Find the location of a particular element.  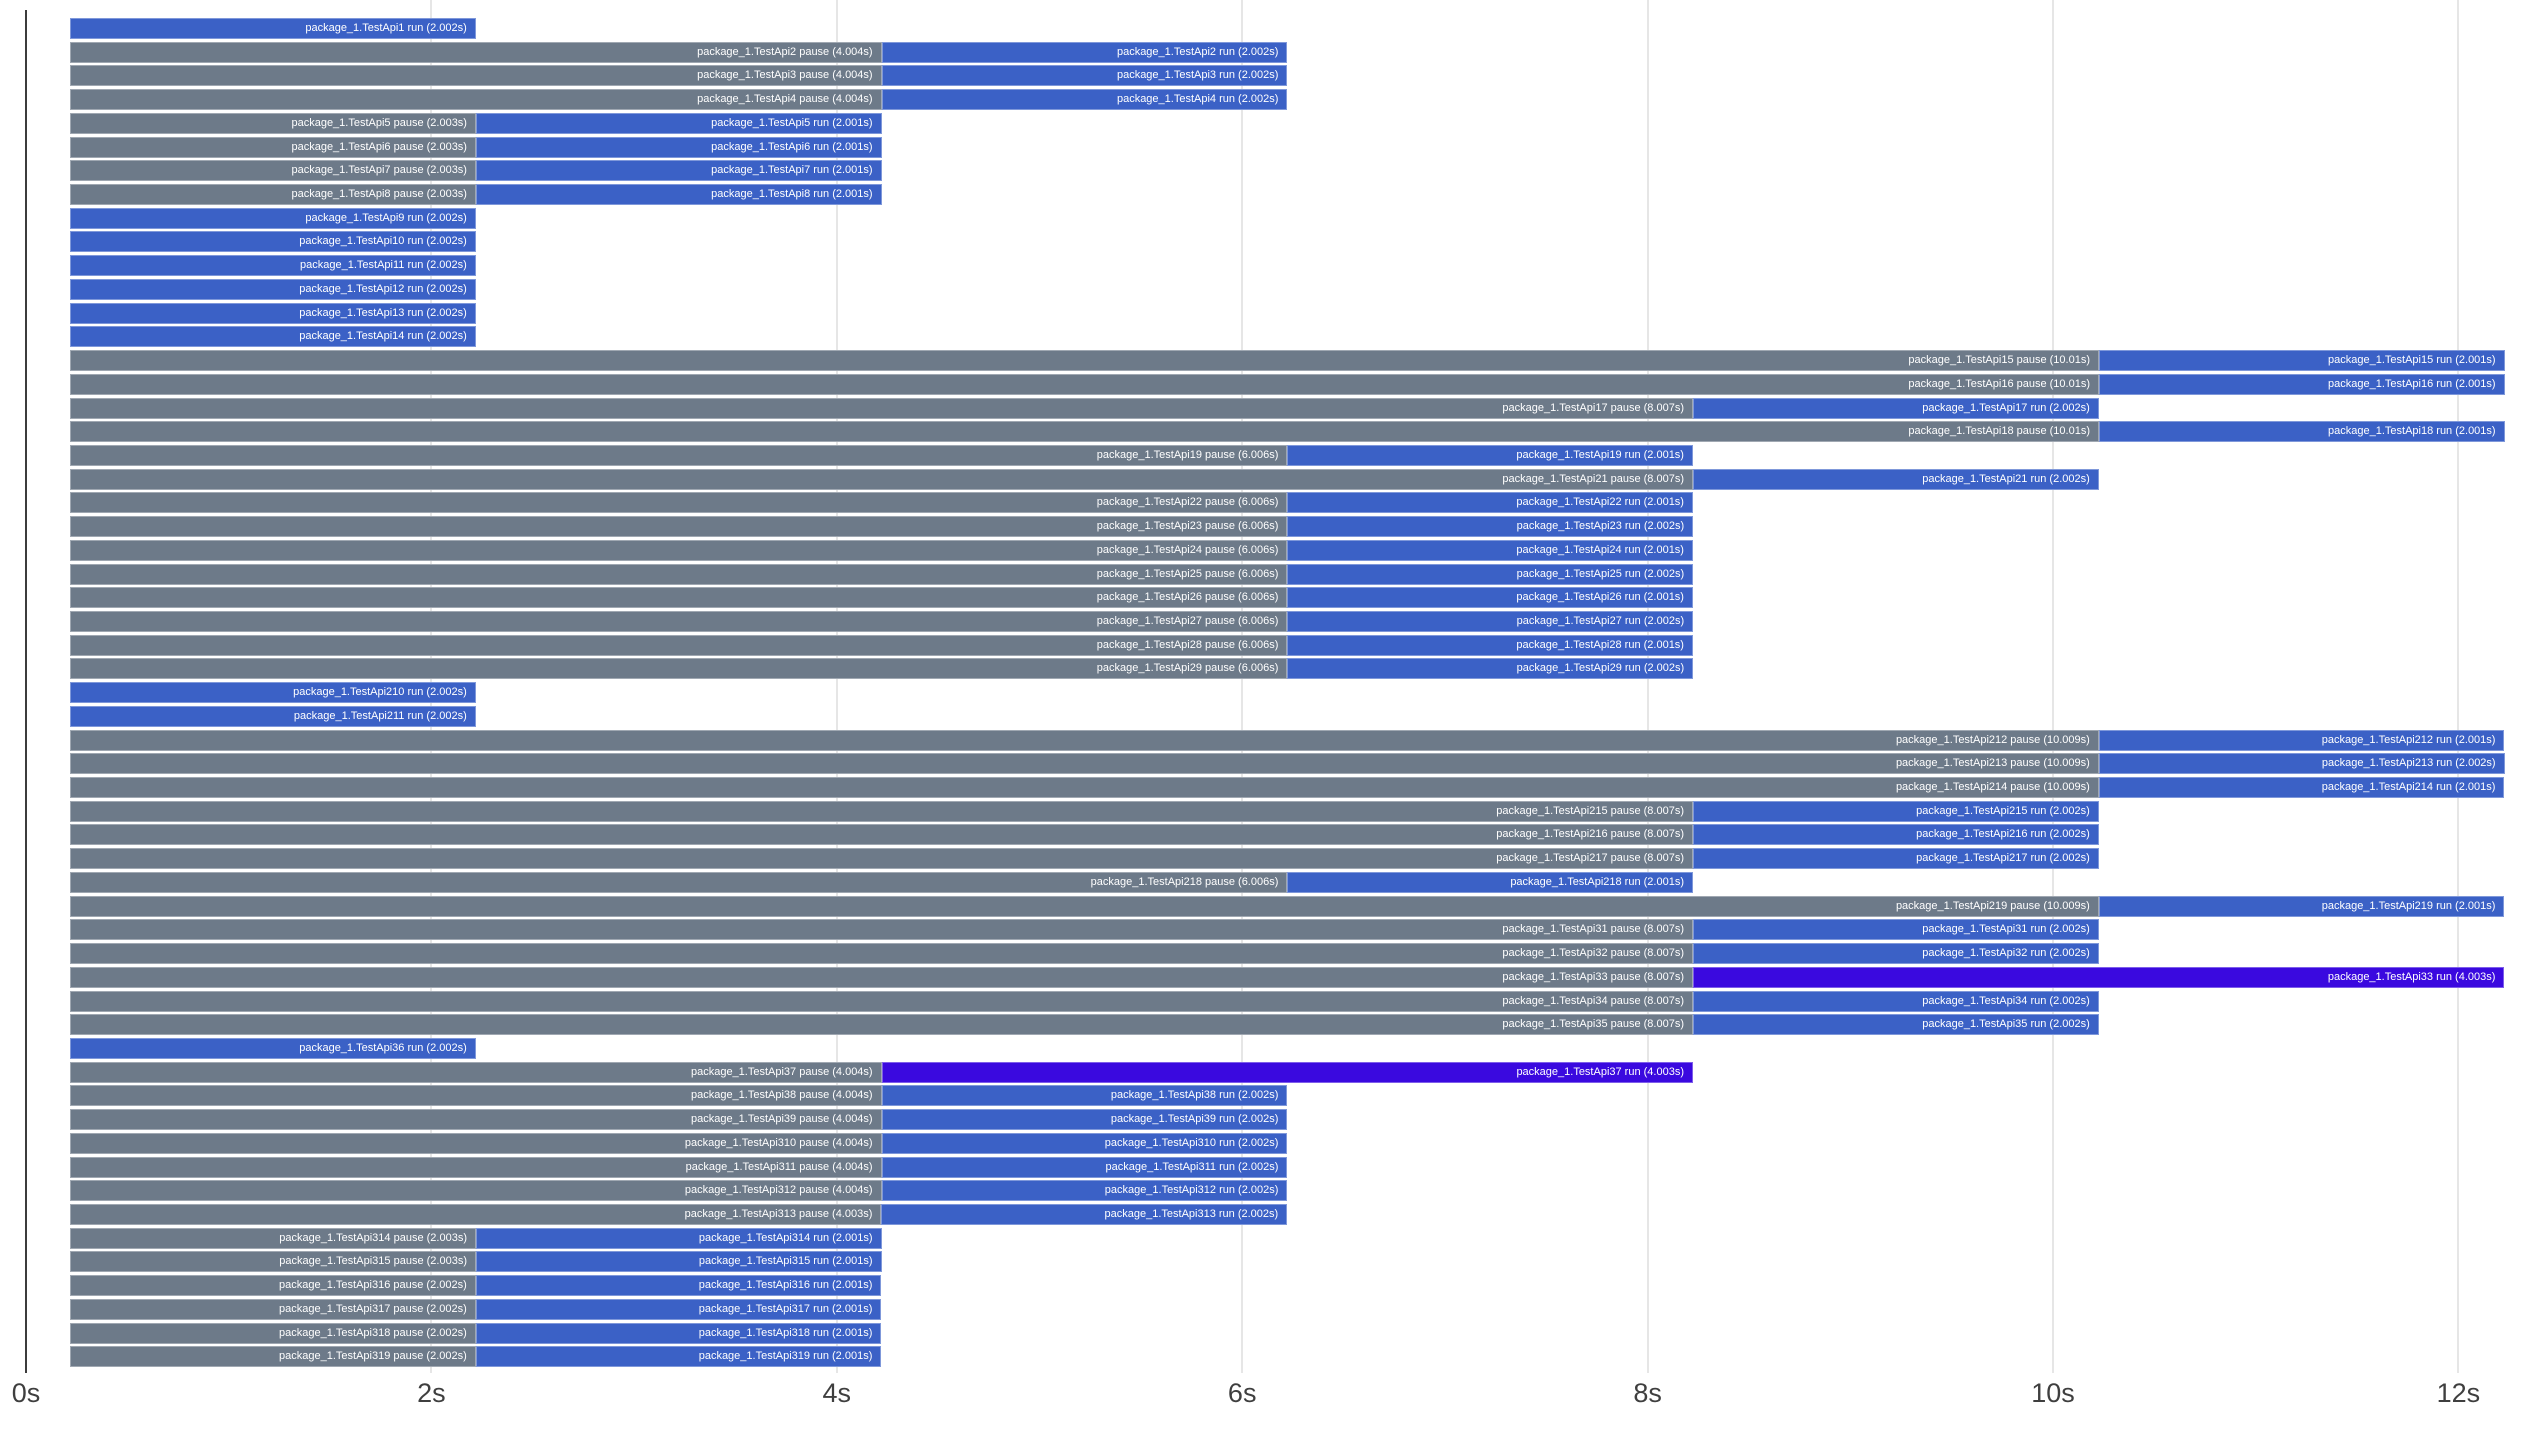

pause-bar: package_1.TestApi38 pause (4.004s) is located at coordinates (475, 1096).